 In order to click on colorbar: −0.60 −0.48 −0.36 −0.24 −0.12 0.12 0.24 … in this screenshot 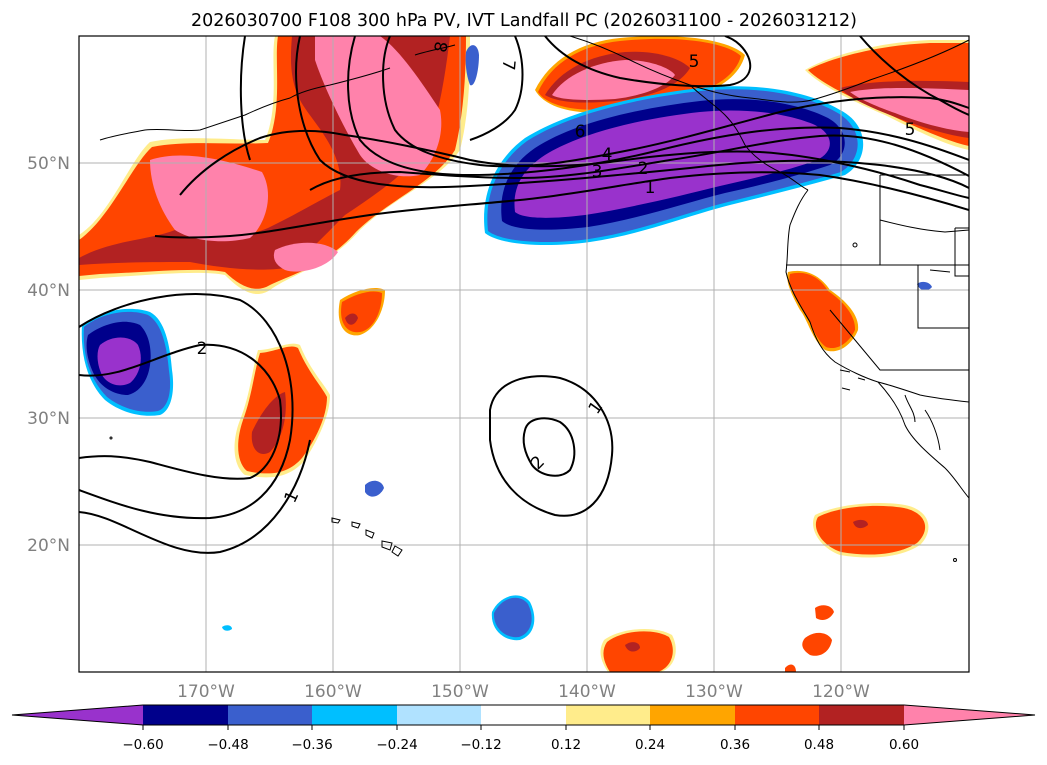, I will do `click(523, 728)`.